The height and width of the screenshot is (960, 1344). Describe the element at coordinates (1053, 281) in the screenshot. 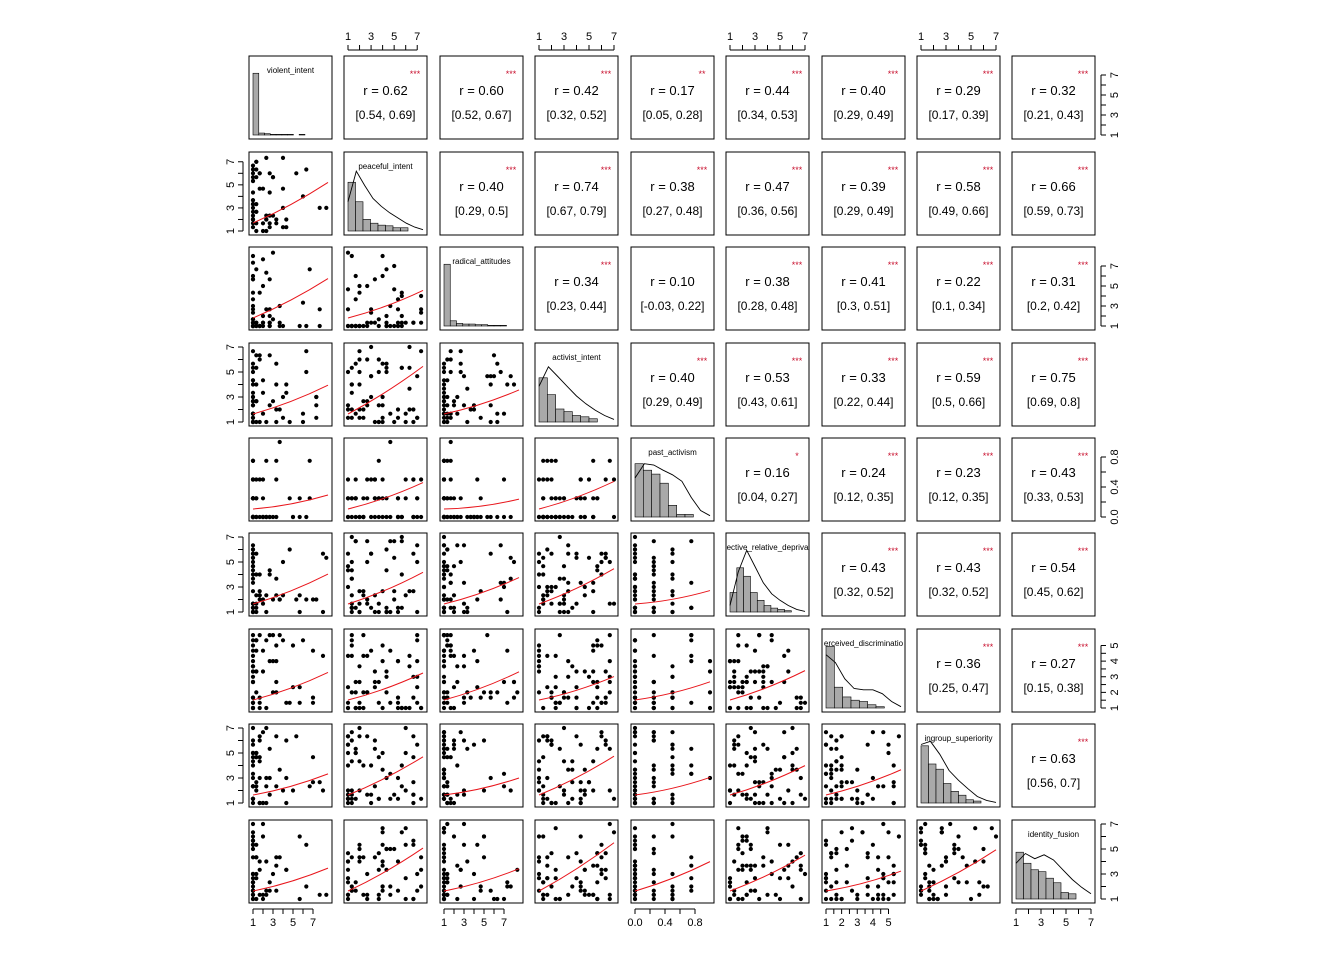

I see `correlation-value: r = 0.31` at that location.